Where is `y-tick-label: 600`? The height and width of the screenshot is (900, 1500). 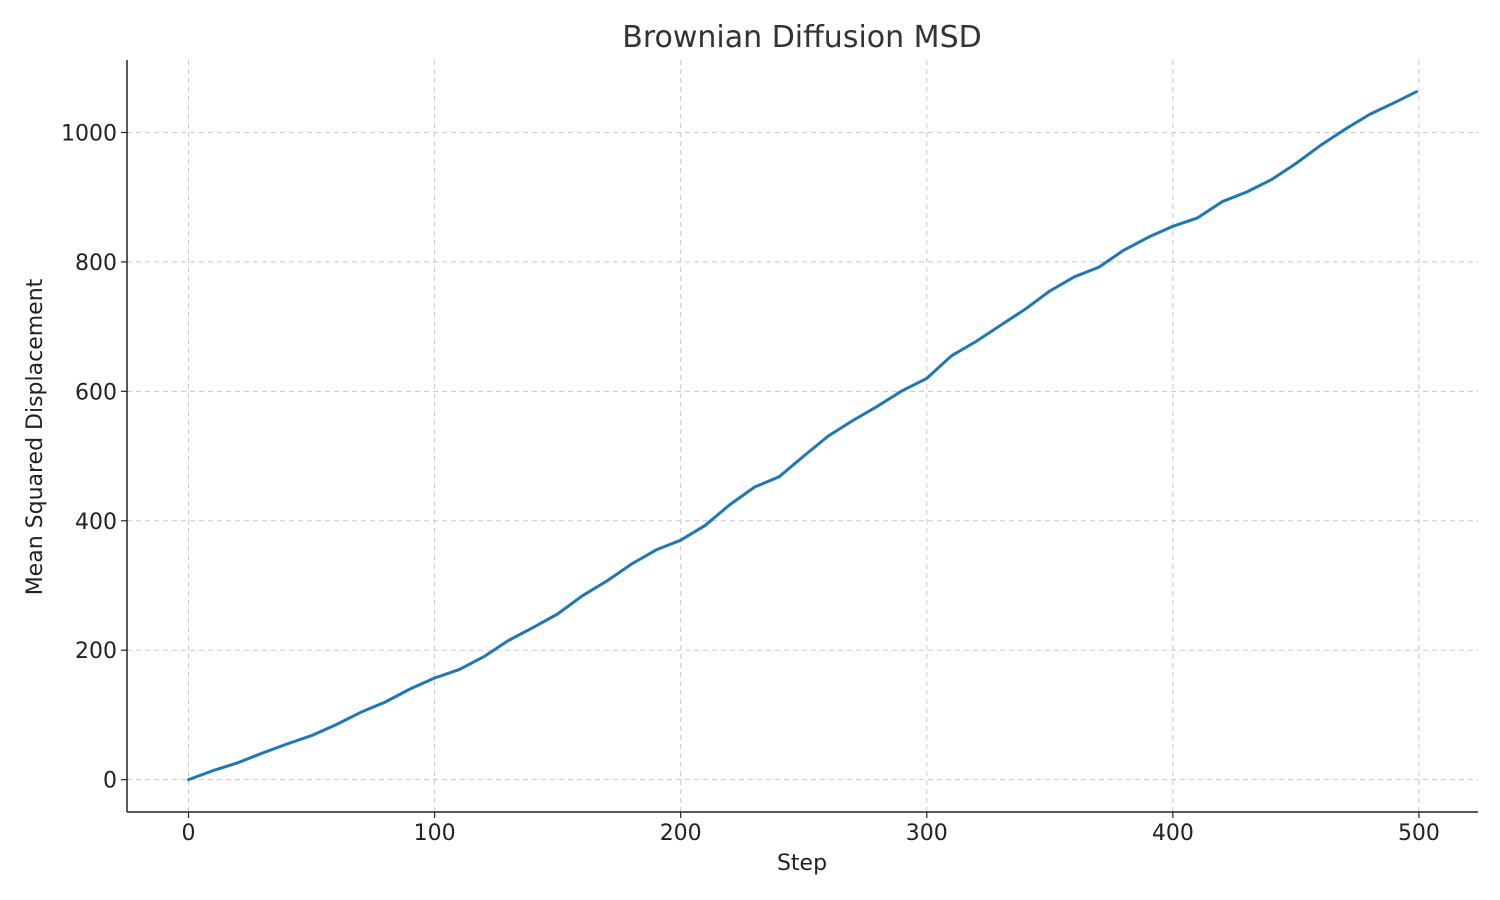
y-tick-label: 600 is located at coordinates (96, 392).